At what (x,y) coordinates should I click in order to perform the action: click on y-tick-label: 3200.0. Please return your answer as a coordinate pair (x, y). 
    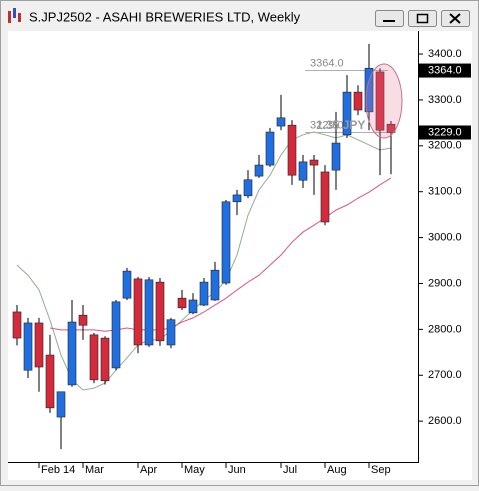
    Looking at the image, I should click on (445, 146).